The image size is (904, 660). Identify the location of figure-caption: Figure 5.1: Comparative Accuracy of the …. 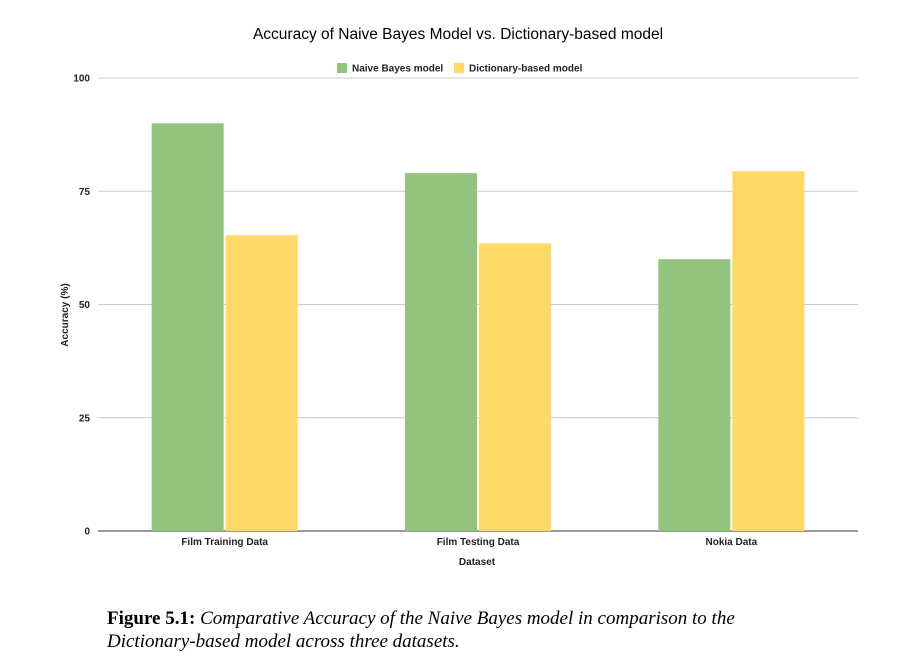
(467, 630).